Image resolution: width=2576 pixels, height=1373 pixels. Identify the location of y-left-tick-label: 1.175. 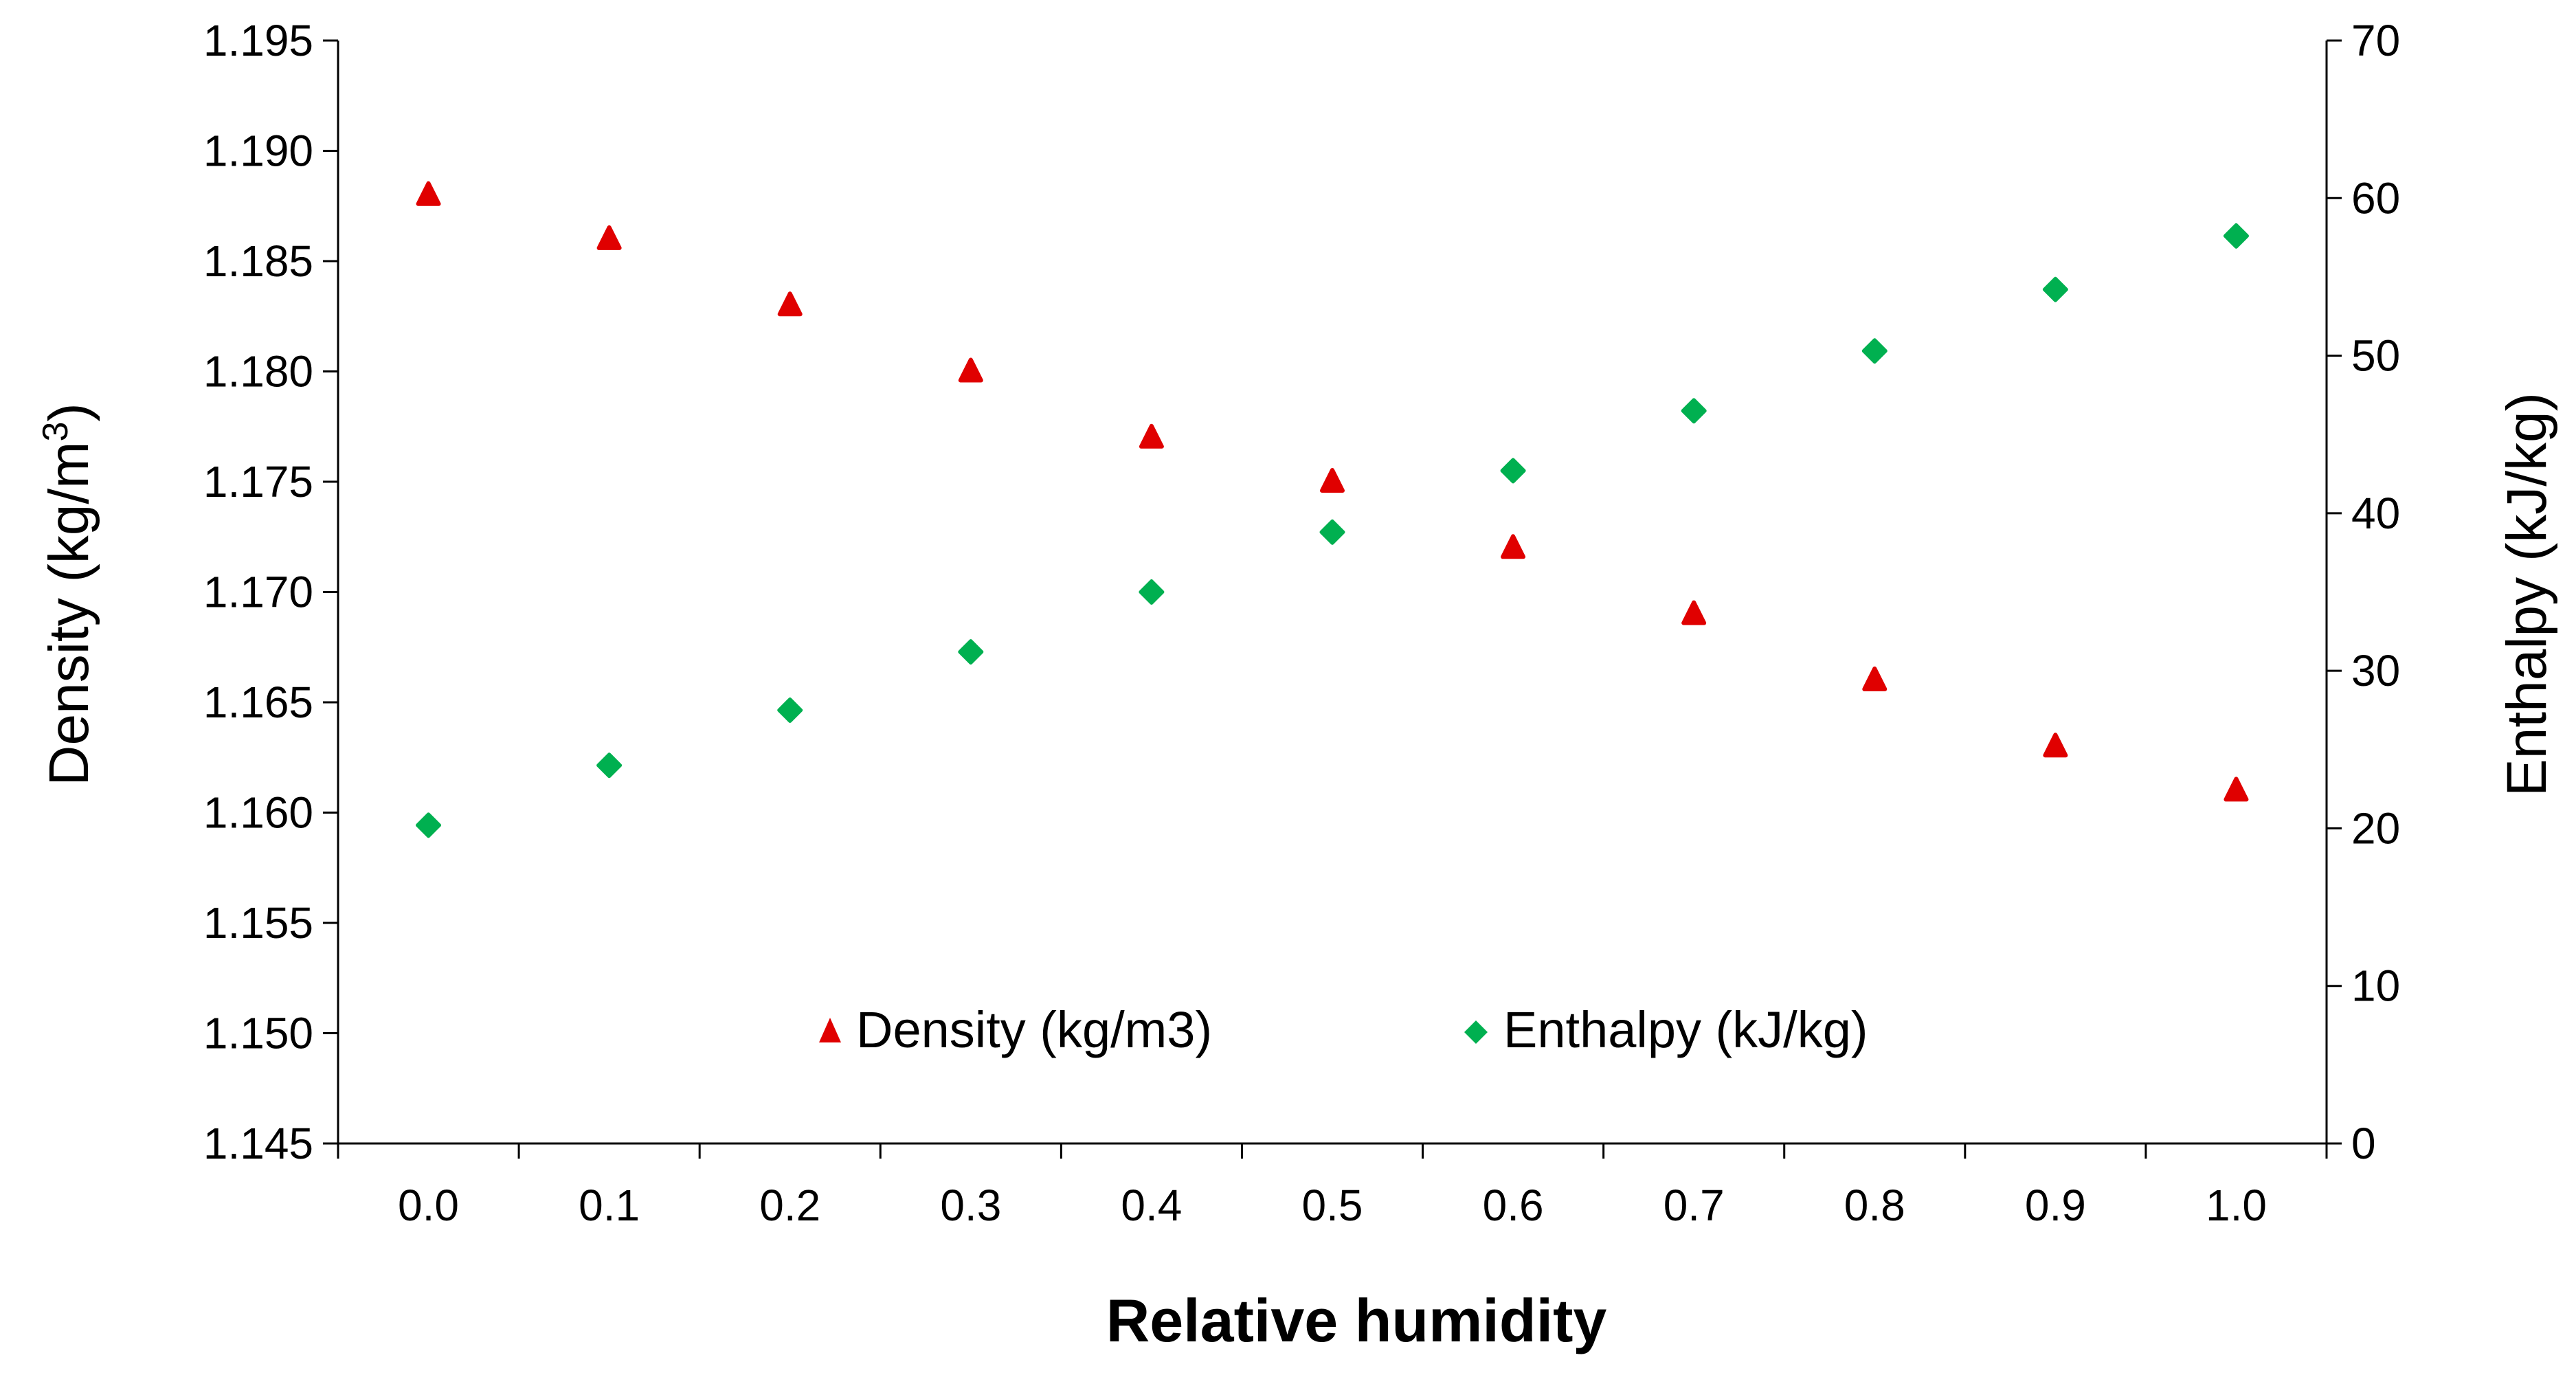
(258, 481).